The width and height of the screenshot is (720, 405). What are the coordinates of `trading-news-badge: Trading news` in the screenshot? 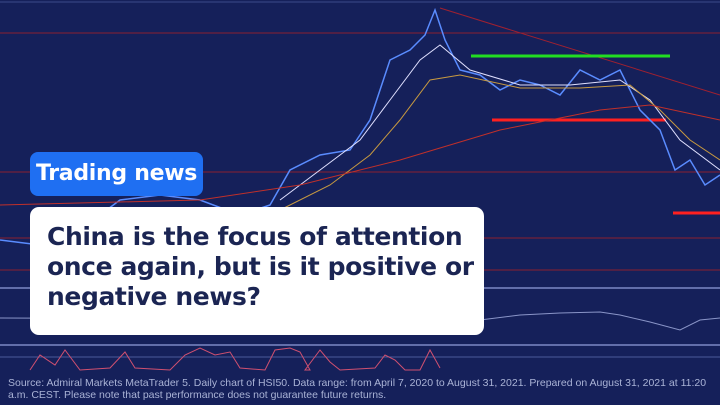 It's located at (116, 174).